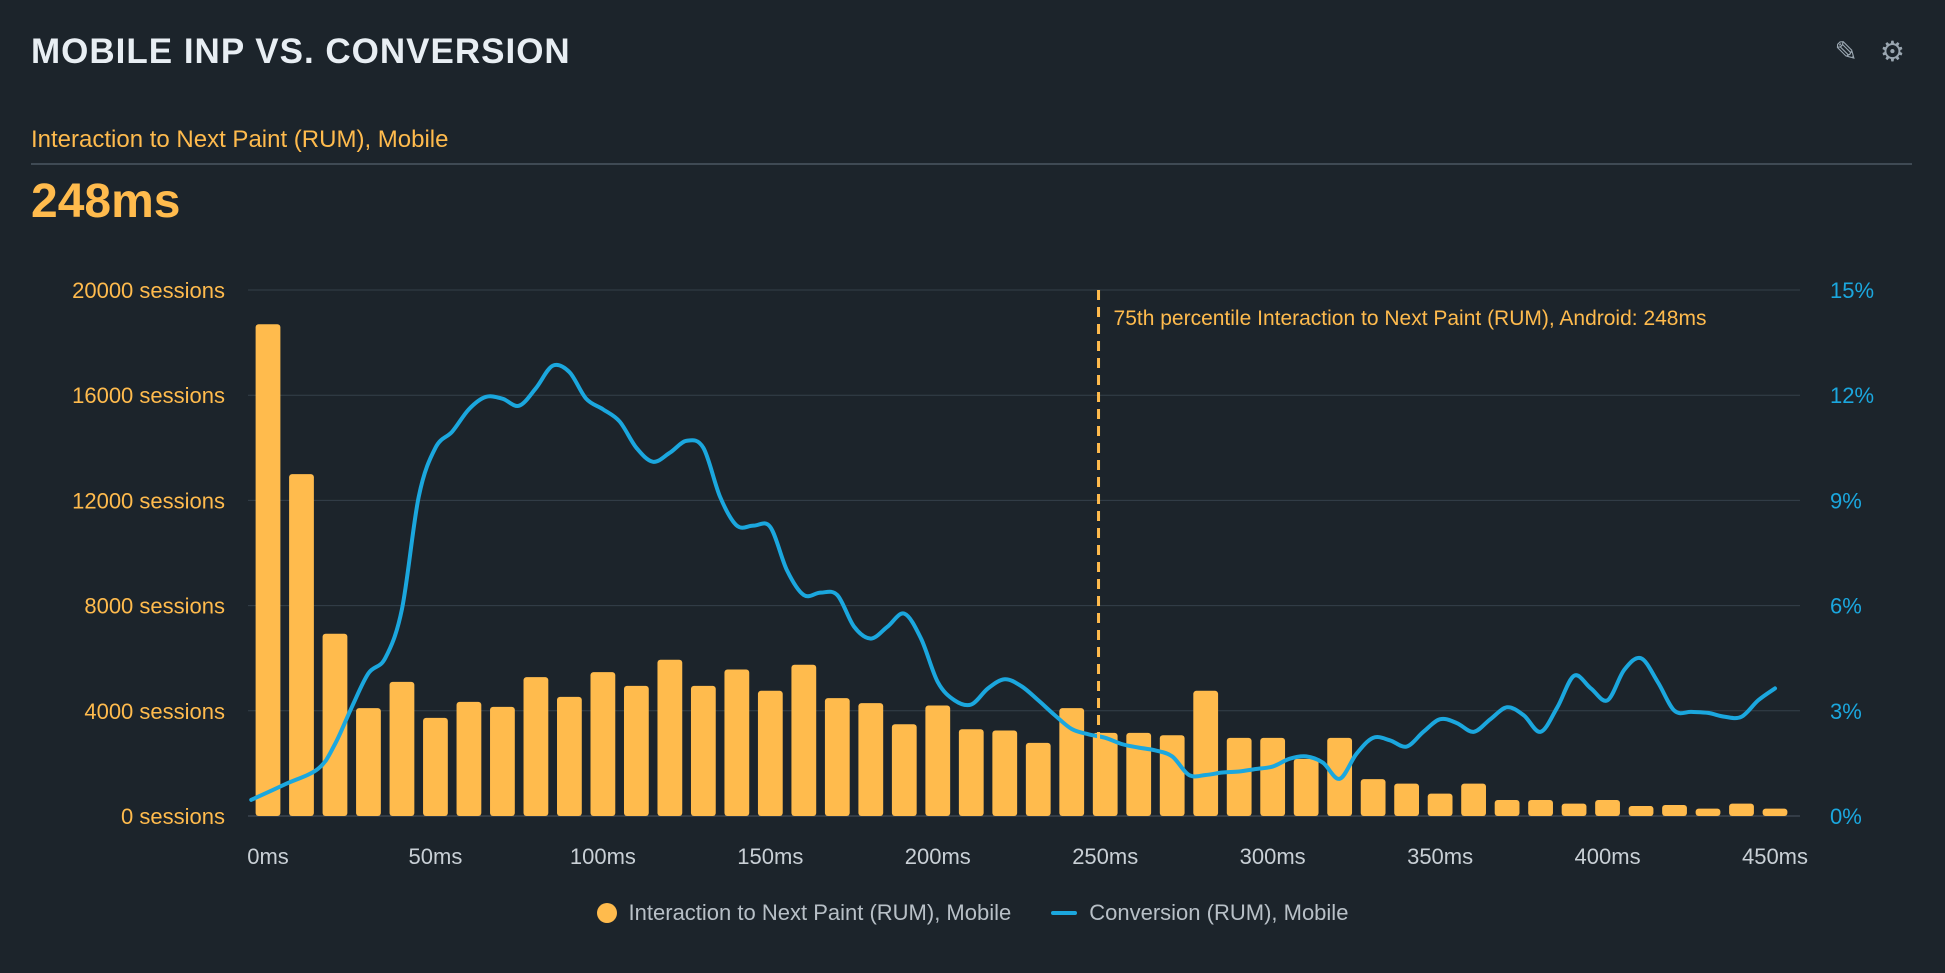 The image size is (1945, 973). I want to click on y-right-tick-label: 9%, so click(1846, 500).